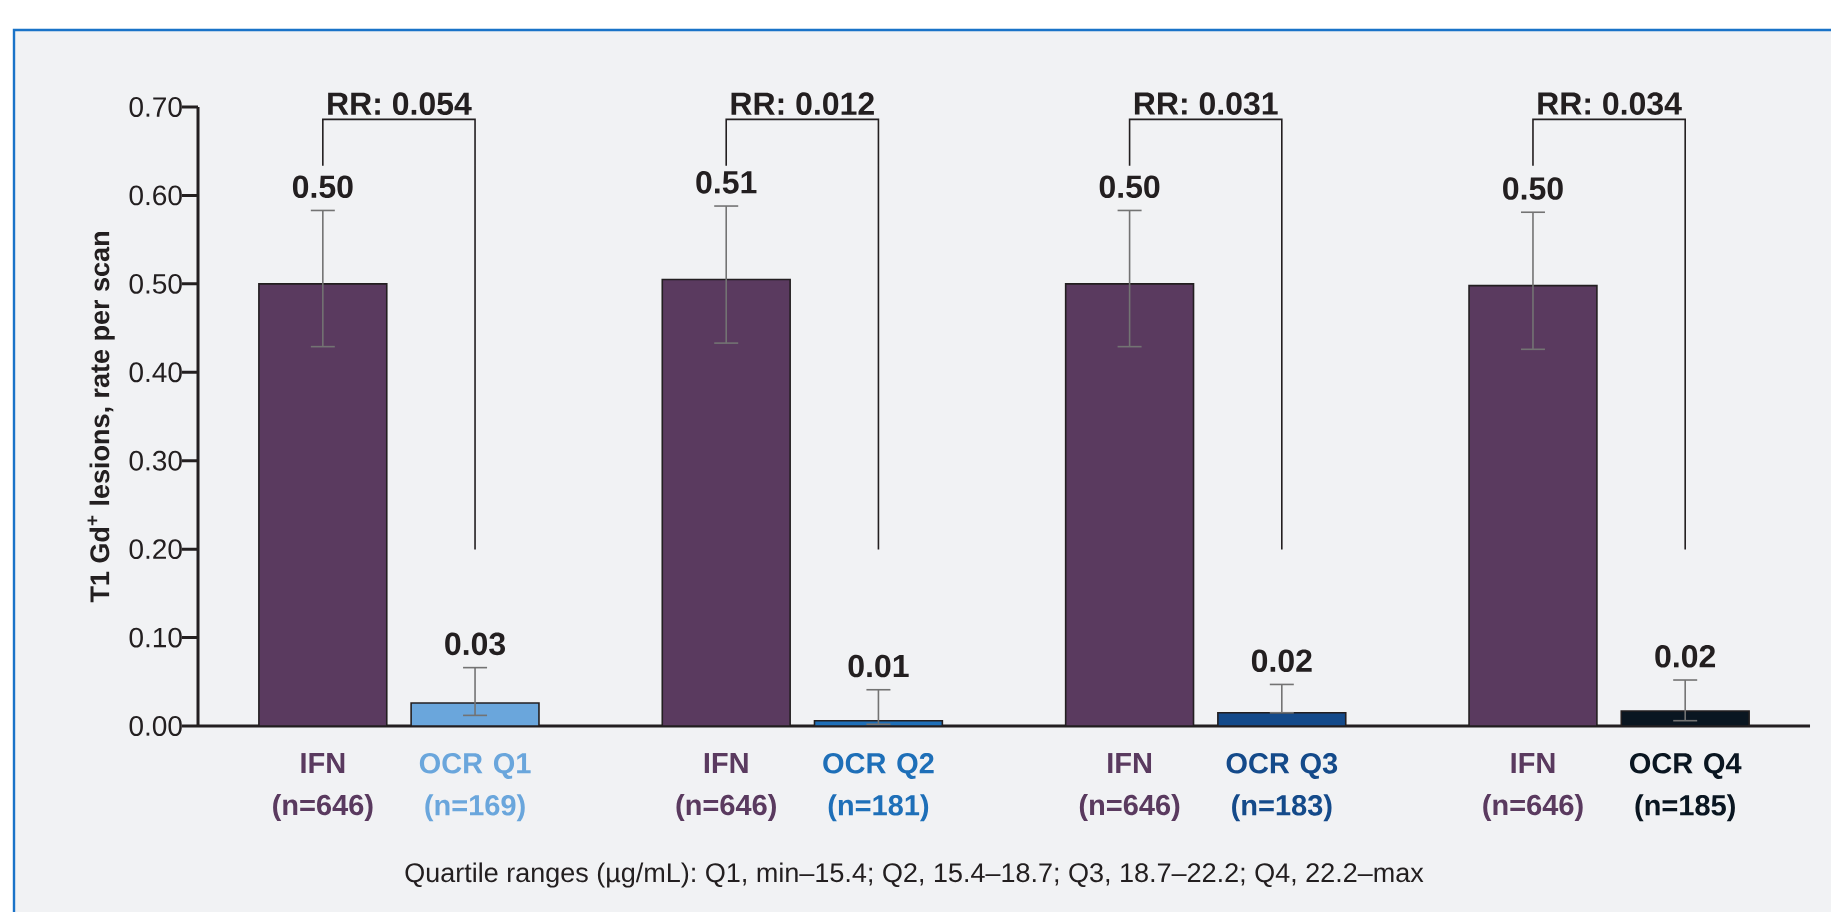  Describe the element at coordinates (726, 182) in the screenshot. I see `data-label: 0.51` at that location.